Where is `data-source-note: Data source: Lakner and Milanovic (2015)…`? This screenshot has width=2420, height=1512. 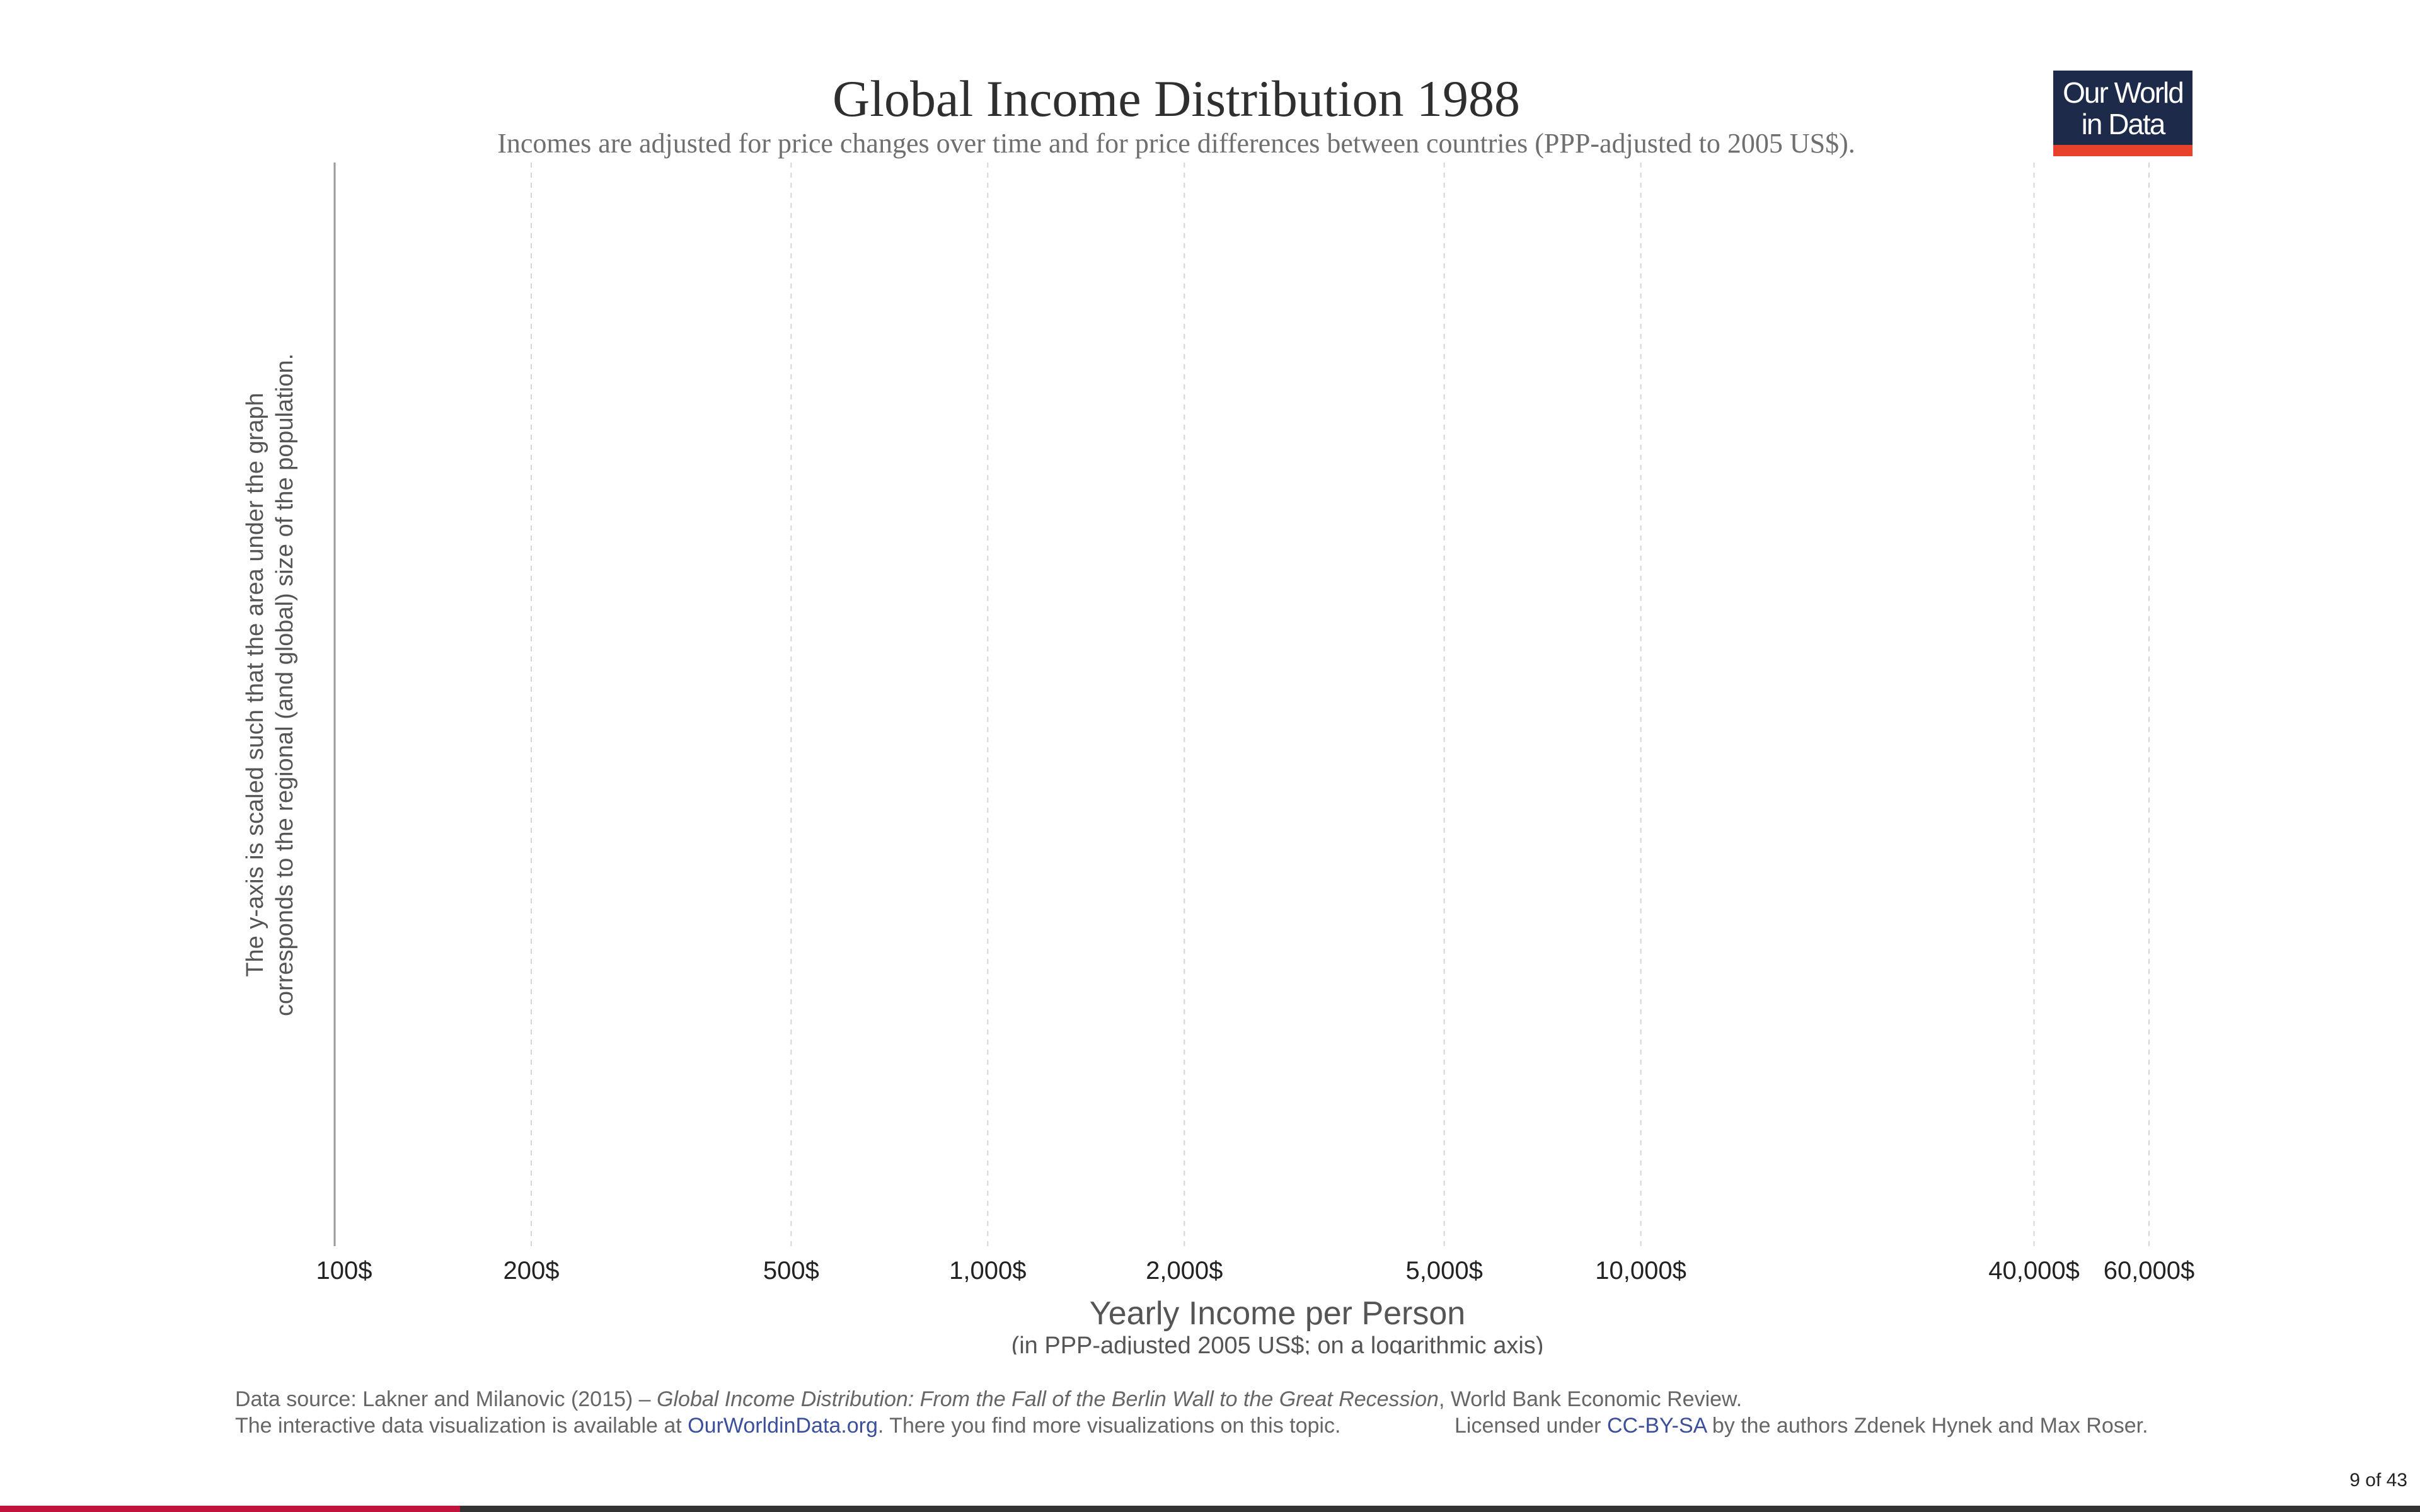
data-source-note: Data source: Lakner and Milanovic (2015)… is located at coordinates (989, 1399).